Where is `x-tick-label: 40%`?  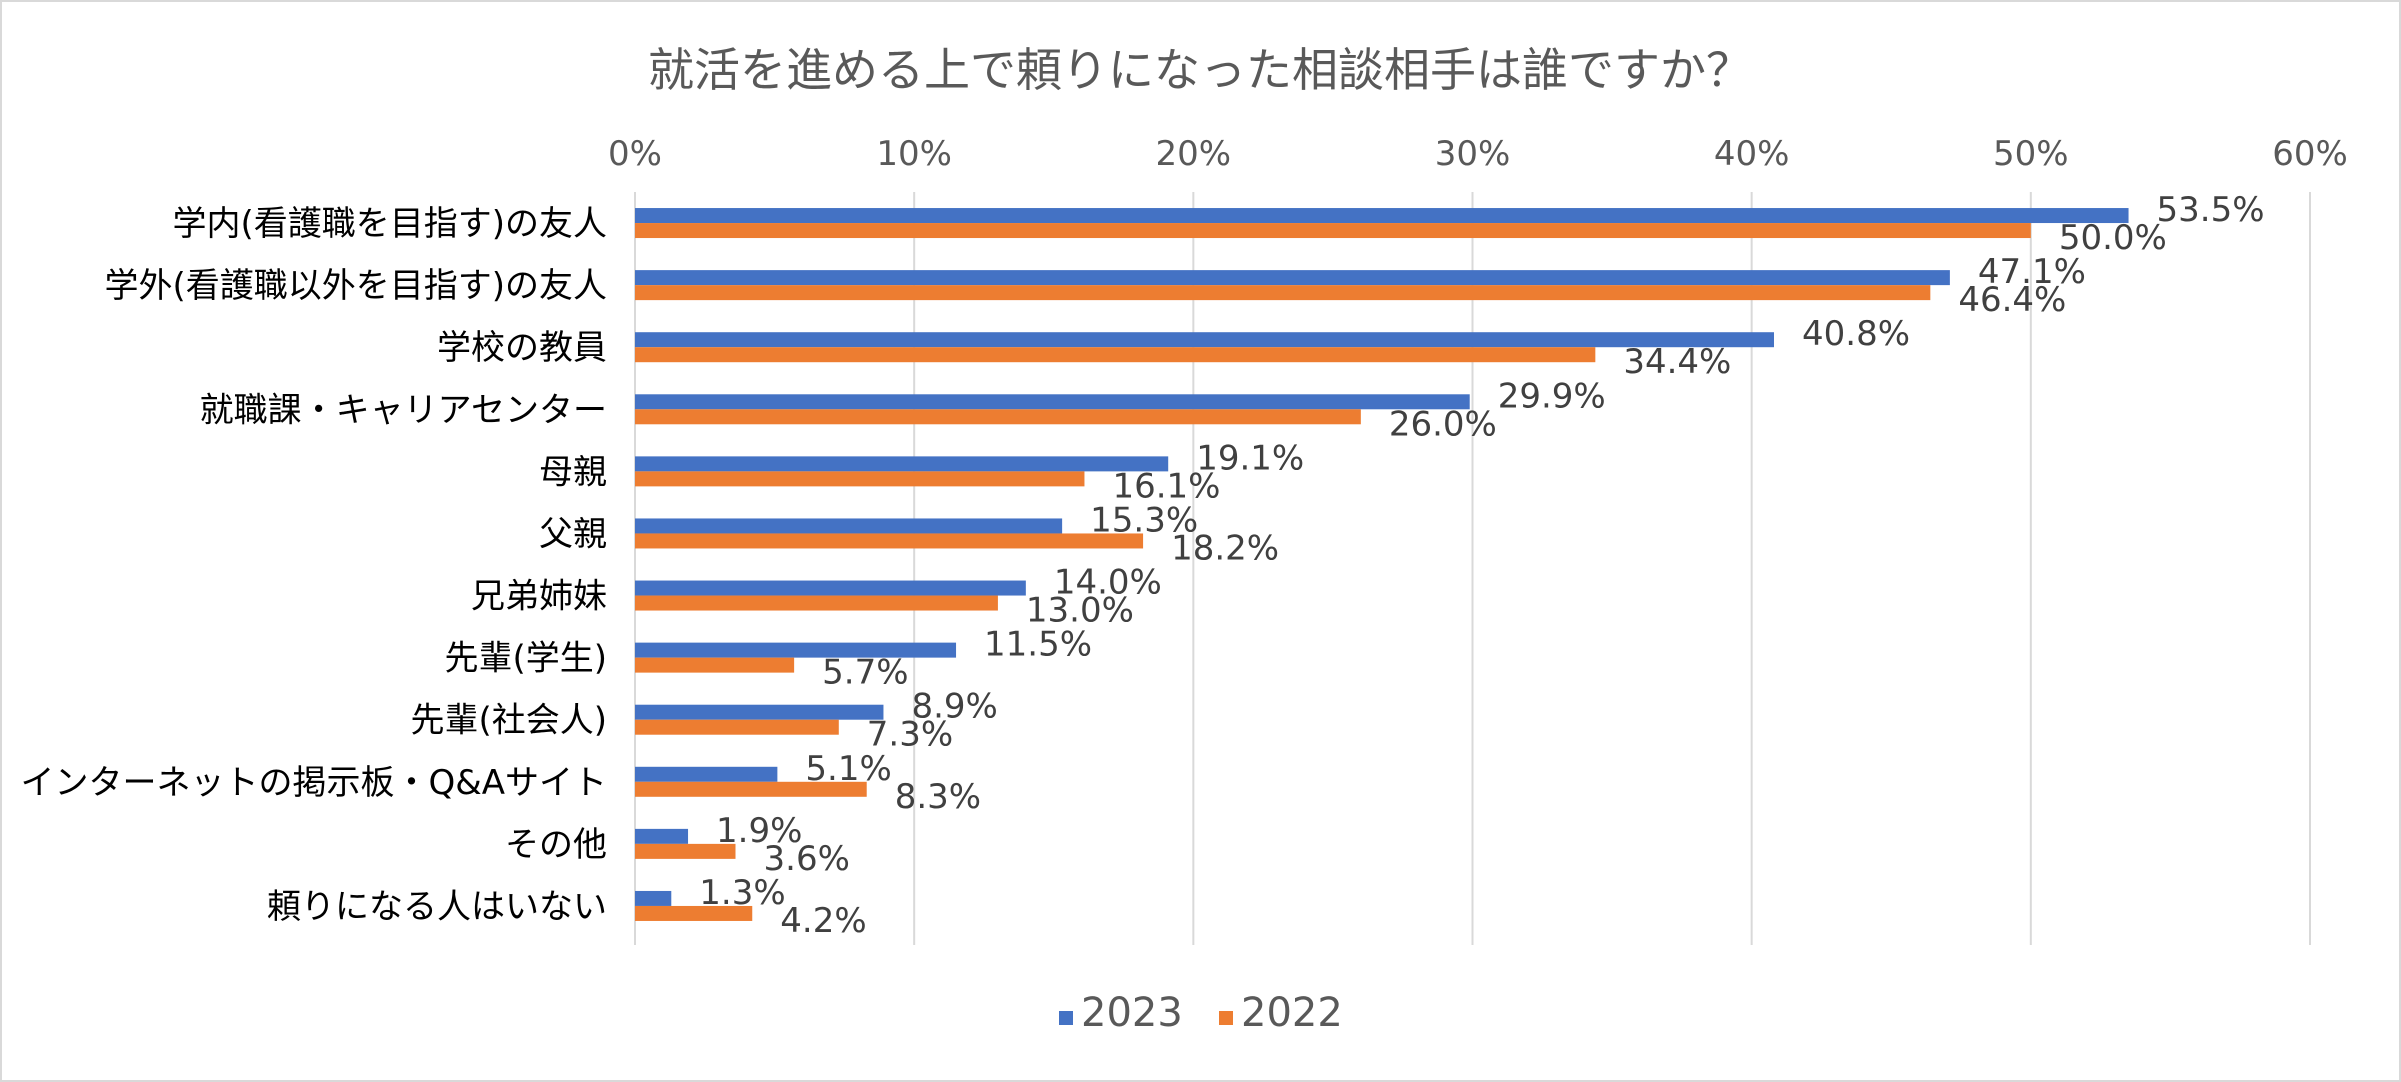
x-tick-label: 40% is located at coordinates (1752, 154).